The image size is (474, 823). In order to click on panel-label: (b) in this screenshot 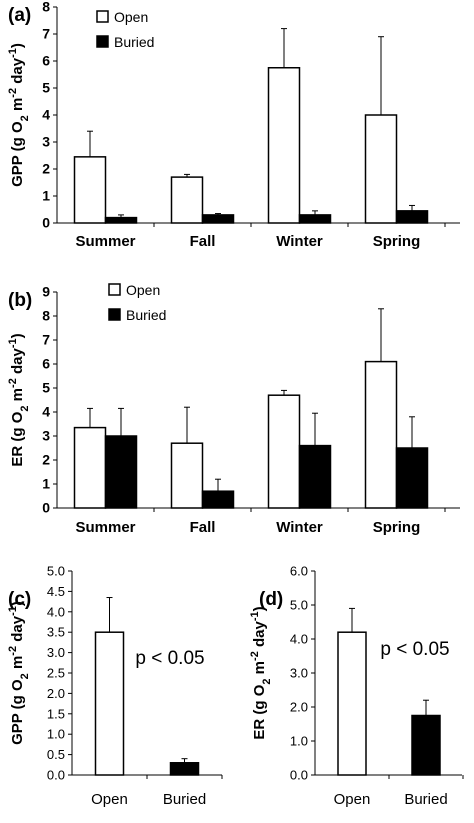, I will do `click(20, 300)`.